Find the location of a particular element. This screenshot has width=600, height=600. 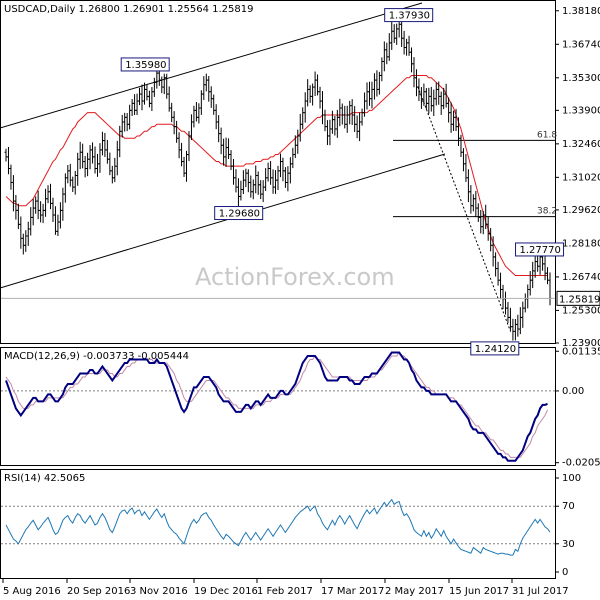

current-price-label: 1.25819 is located at coordinates (579, 299).